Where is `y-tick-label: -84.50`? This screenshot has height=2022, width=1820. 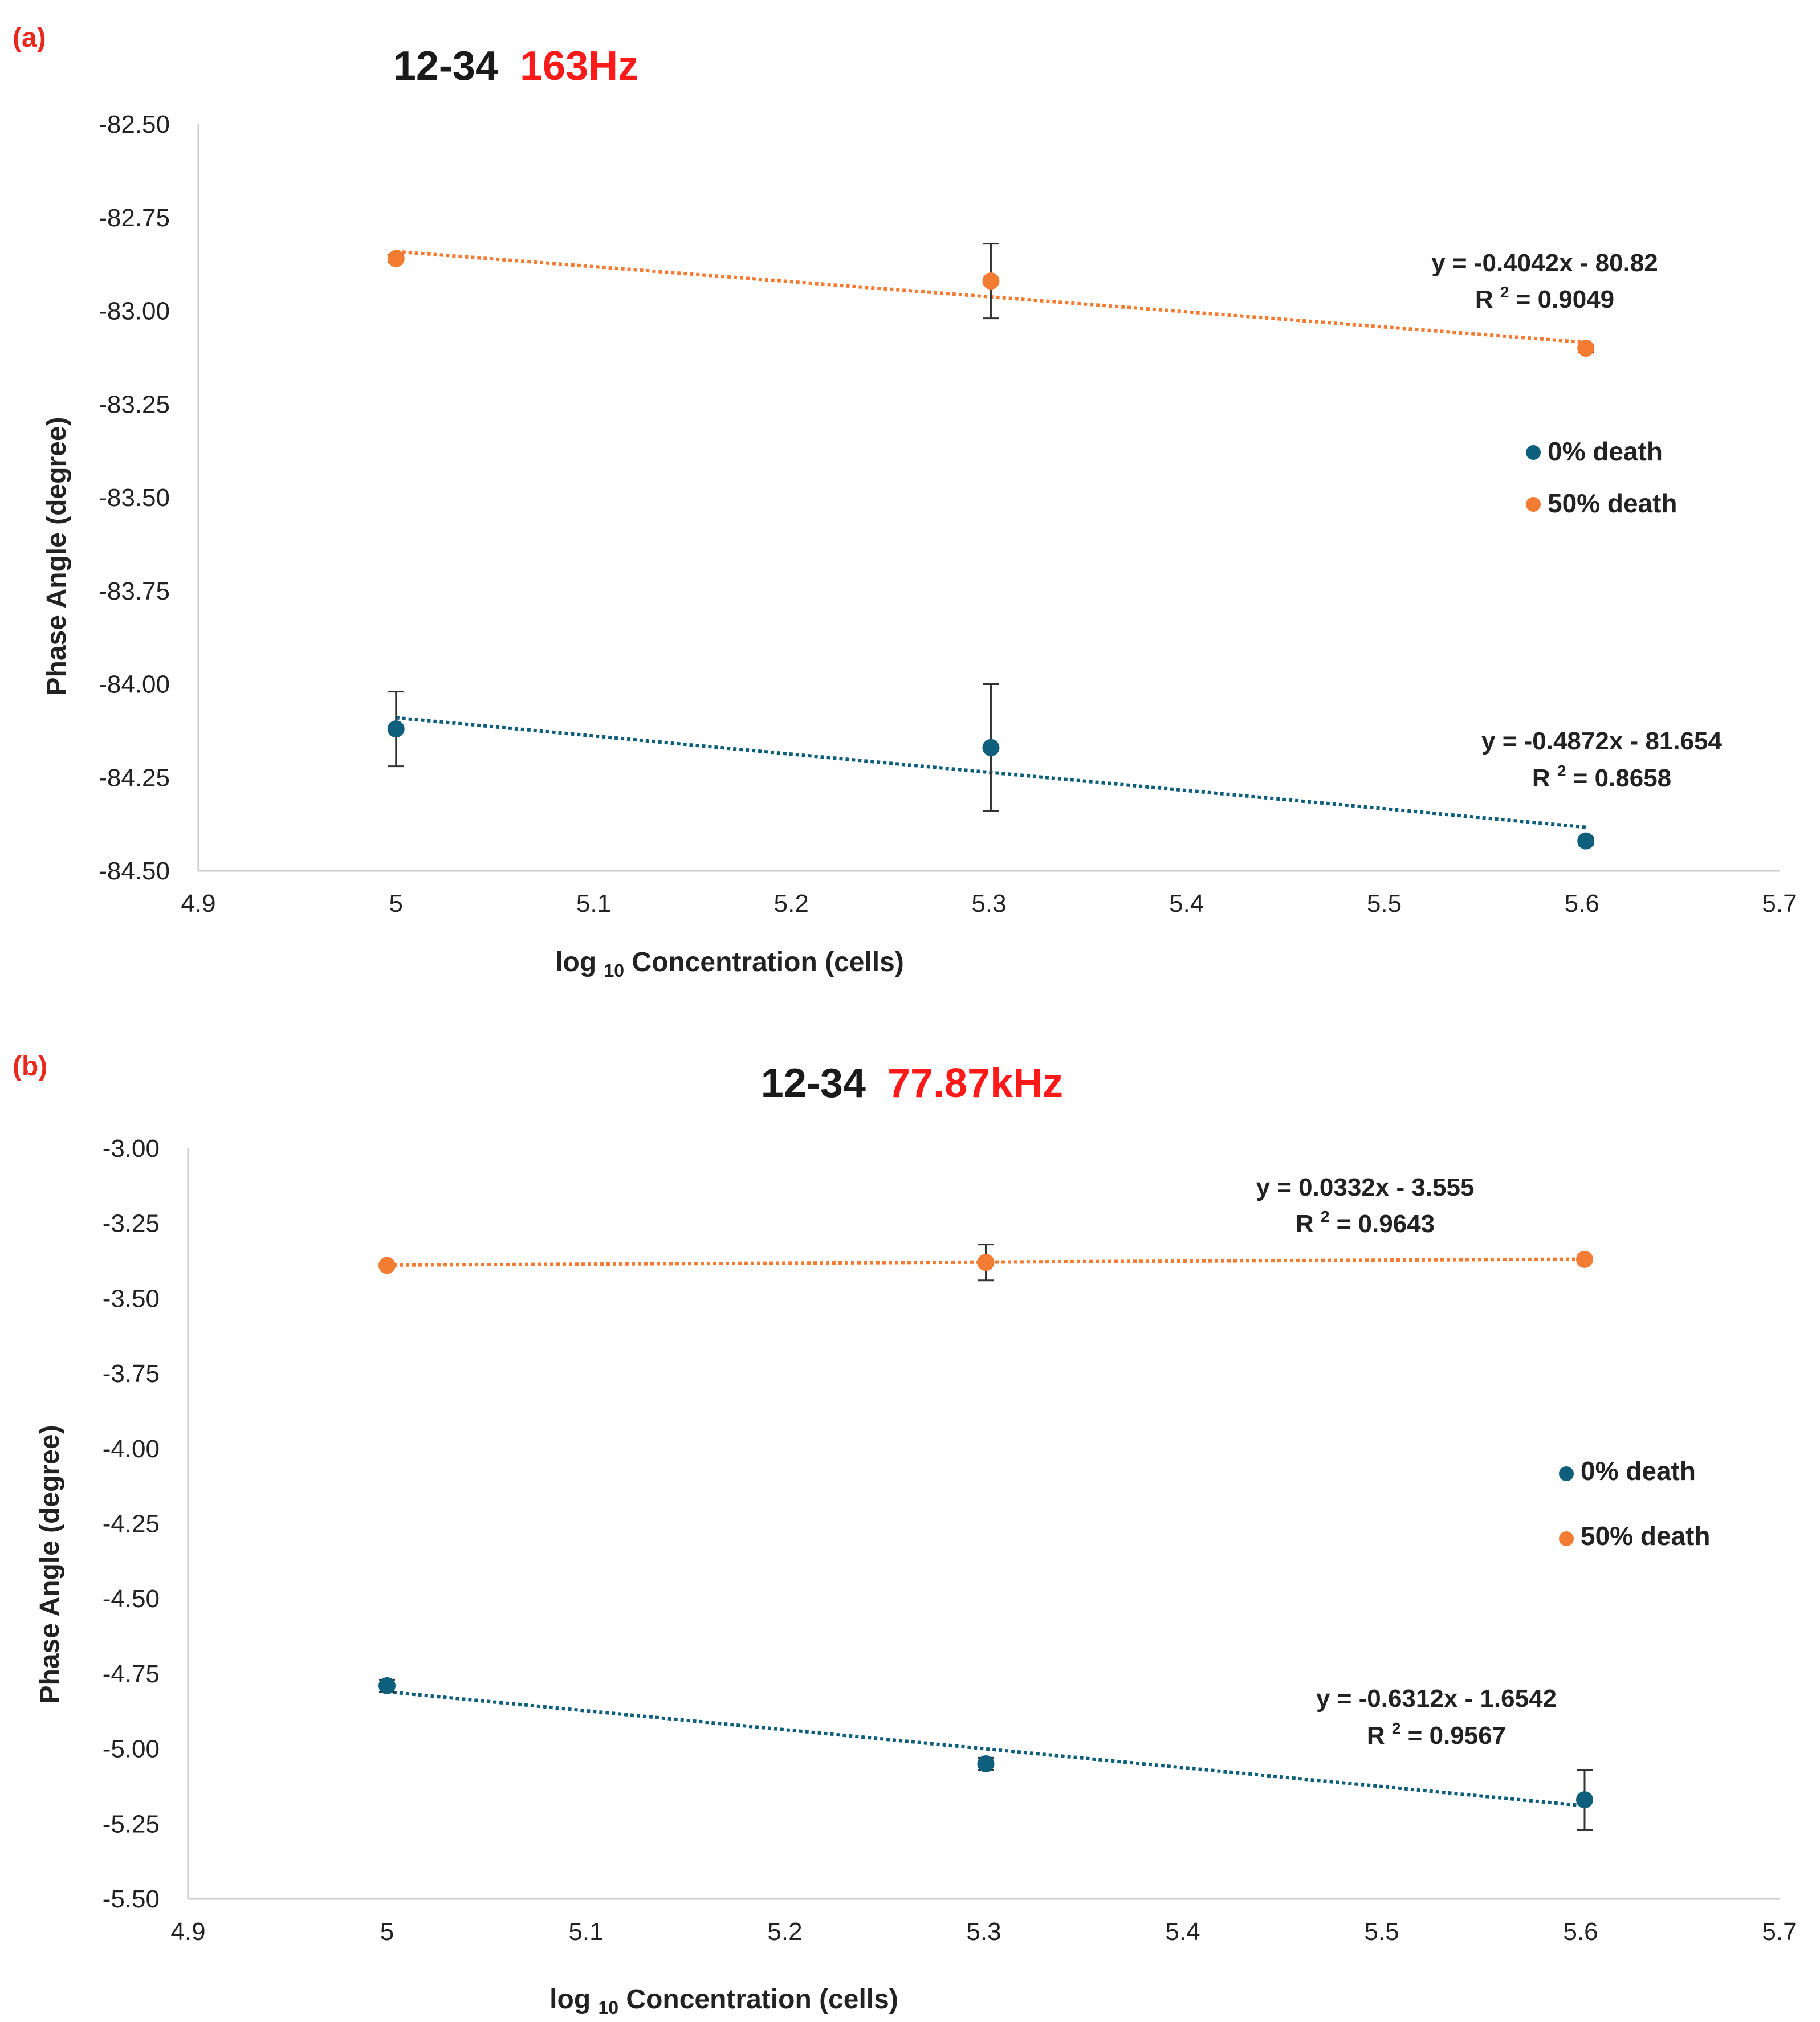 y-tick-label: -84.50 is located at coordinates (134, 871).